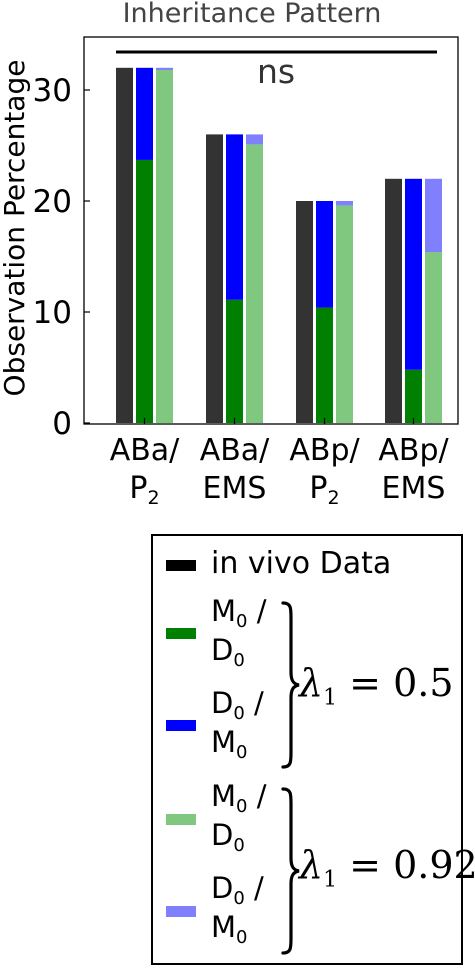 This screenshot has width=475, height=969. What do you see at coordinates (52, 202) in the screenshot?
I see `y-tick-label: 20` at bounding box center [52, 202].